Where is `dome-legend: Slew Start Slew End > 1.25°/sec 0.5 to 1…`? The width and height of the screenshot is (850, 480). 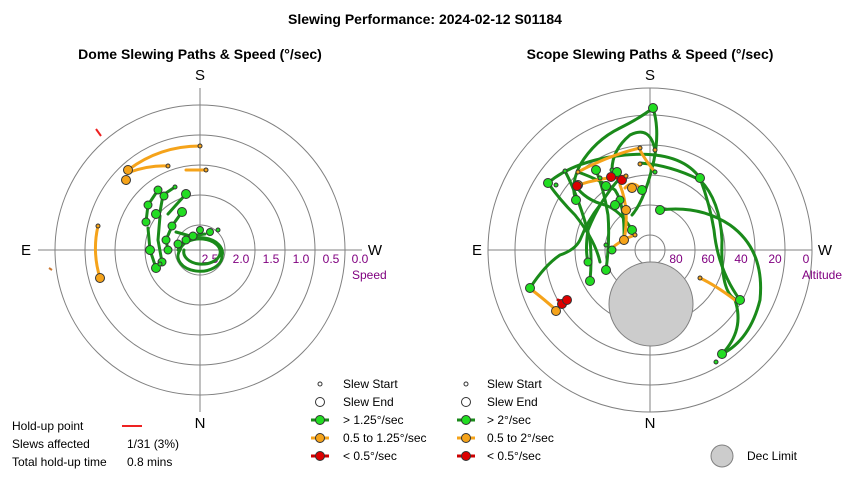 dome-legend: Slew Start Slew End > 1.25°/sec 0.5 to 1… is located at coordinates (369, 420).